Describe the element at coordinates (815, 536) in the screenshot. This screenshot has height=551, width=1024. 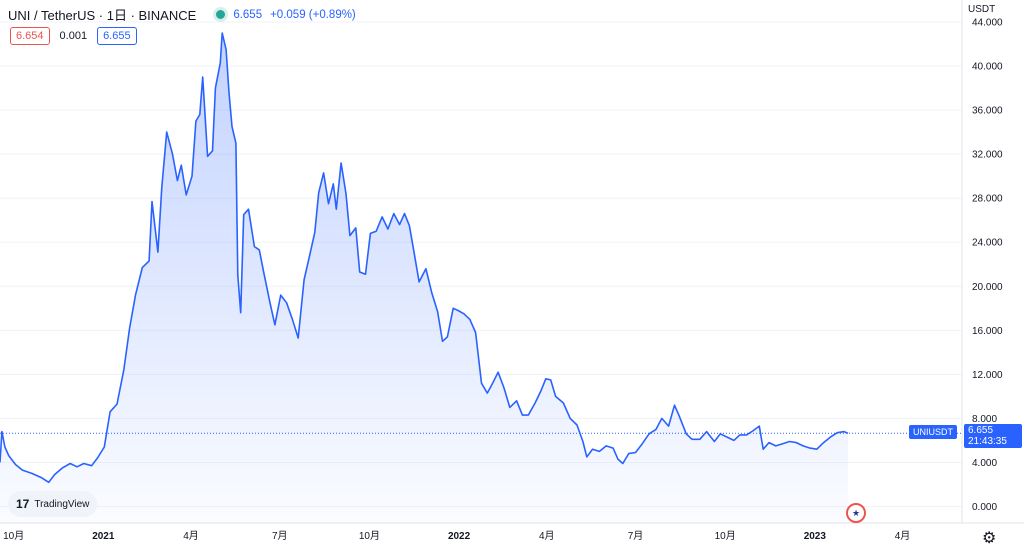
I see `x-tick-label: 2023` at that location.